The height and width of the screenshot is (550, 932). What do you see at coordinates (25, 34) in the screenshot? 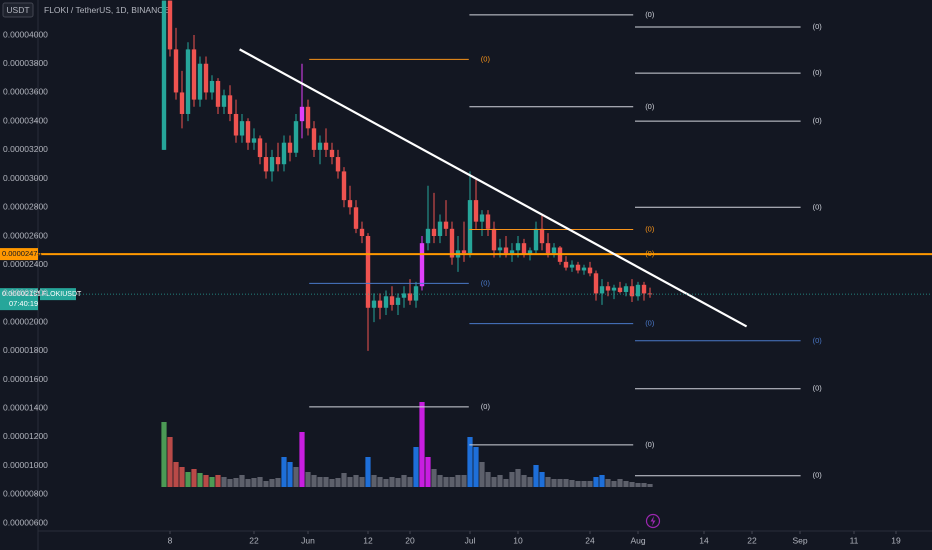
I see `y-tick-label: 0.00004000` at bounding box center [25, 34].